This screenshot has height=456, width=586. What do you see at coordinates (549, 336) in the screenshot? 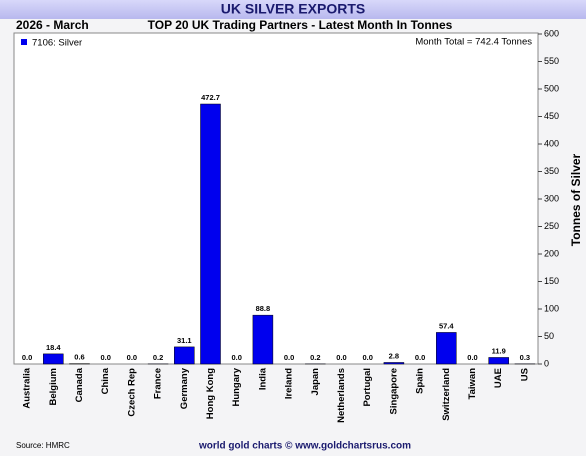
I see `y-tick-label: 50` at bounding box center [549, 336].